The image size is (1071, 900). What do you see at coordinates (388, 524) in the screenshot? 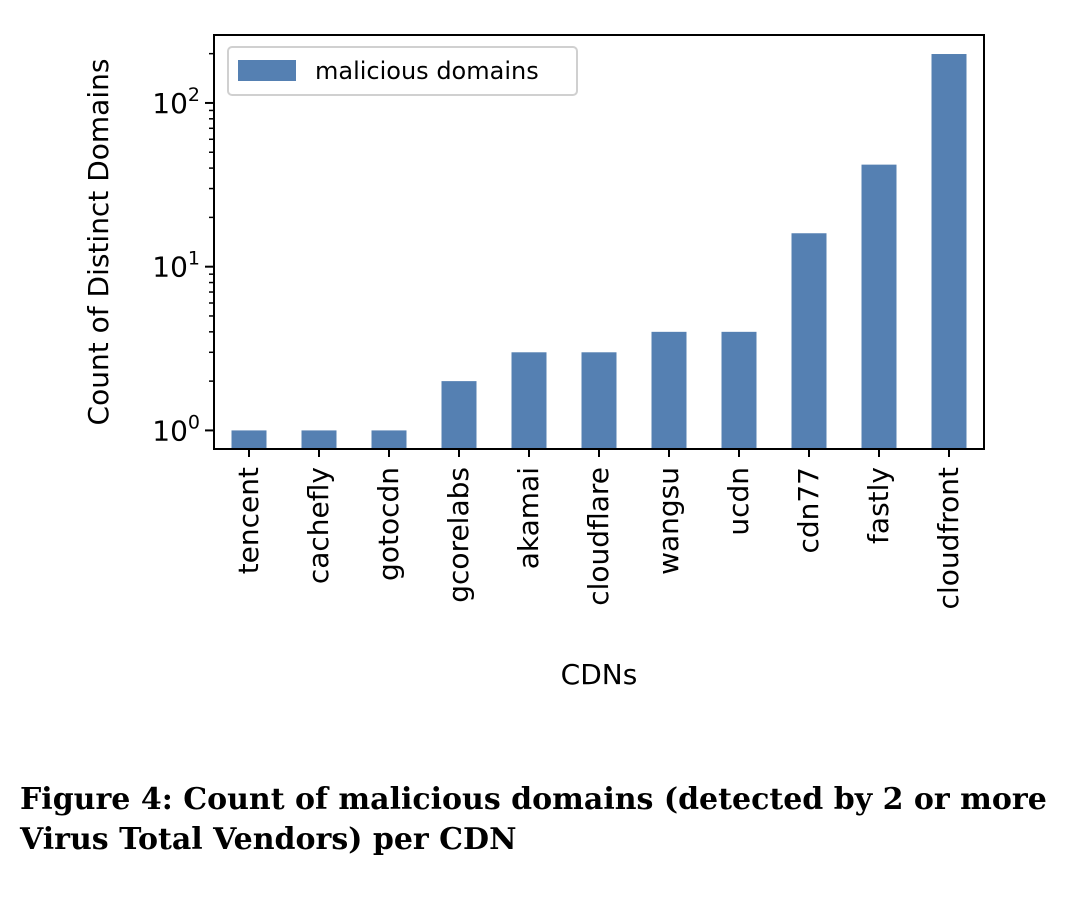
I see `x-tick-label-gotocdn: gotocdn` at bounding box center [388, 524].